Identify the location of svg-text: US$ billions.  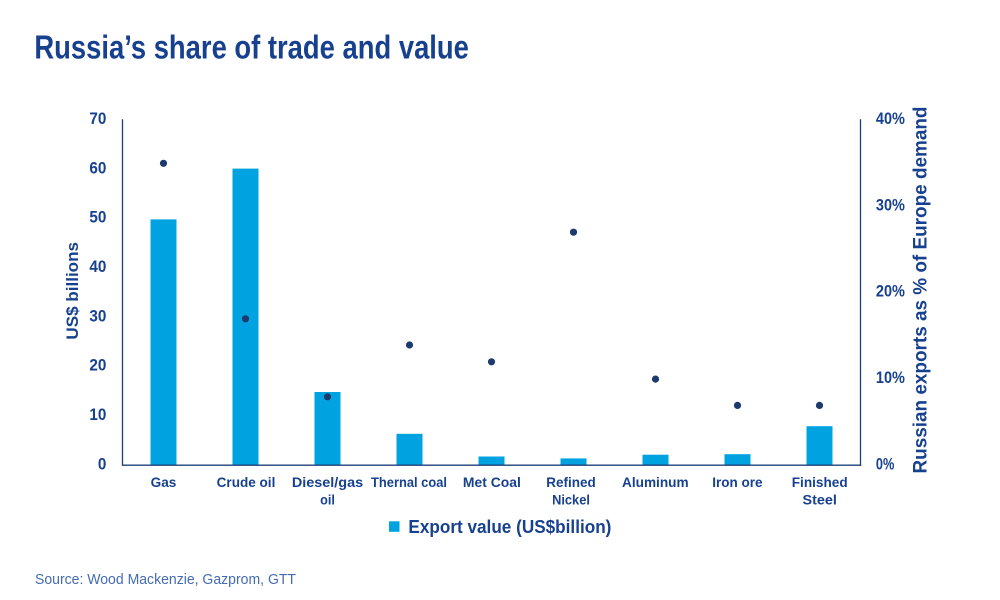
(72, 291).